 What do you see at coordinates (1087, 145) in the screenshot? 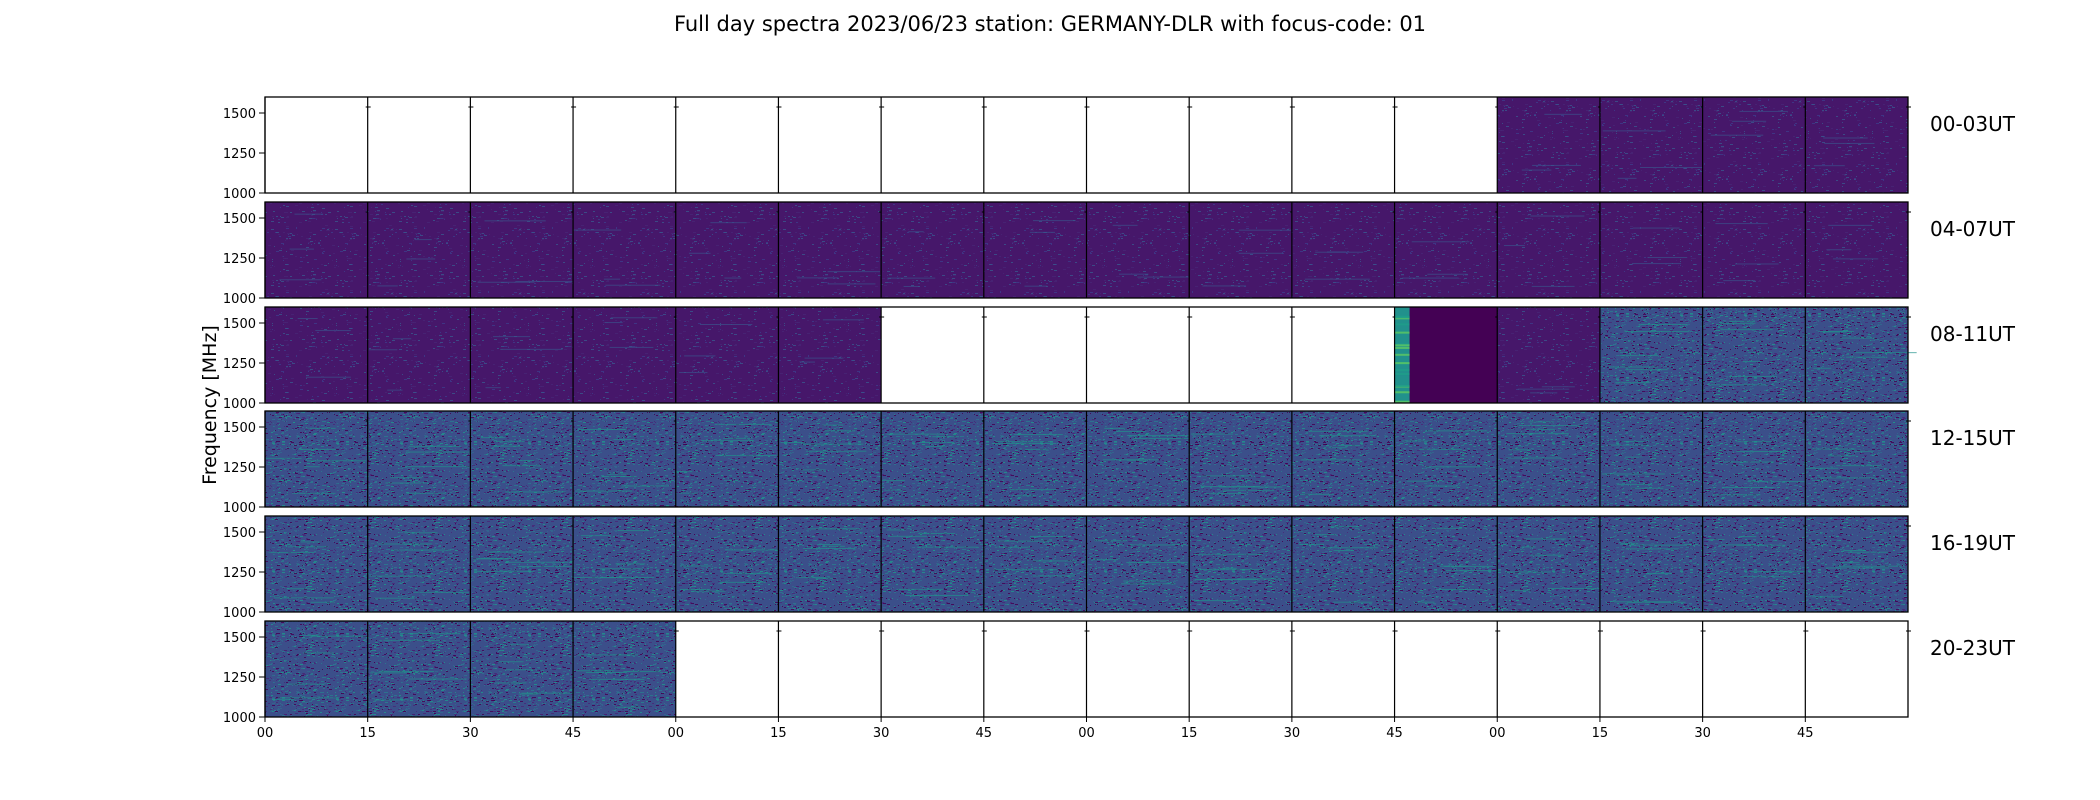
I see `row-panel-00-03UT` at bounding box center [1087, 145].